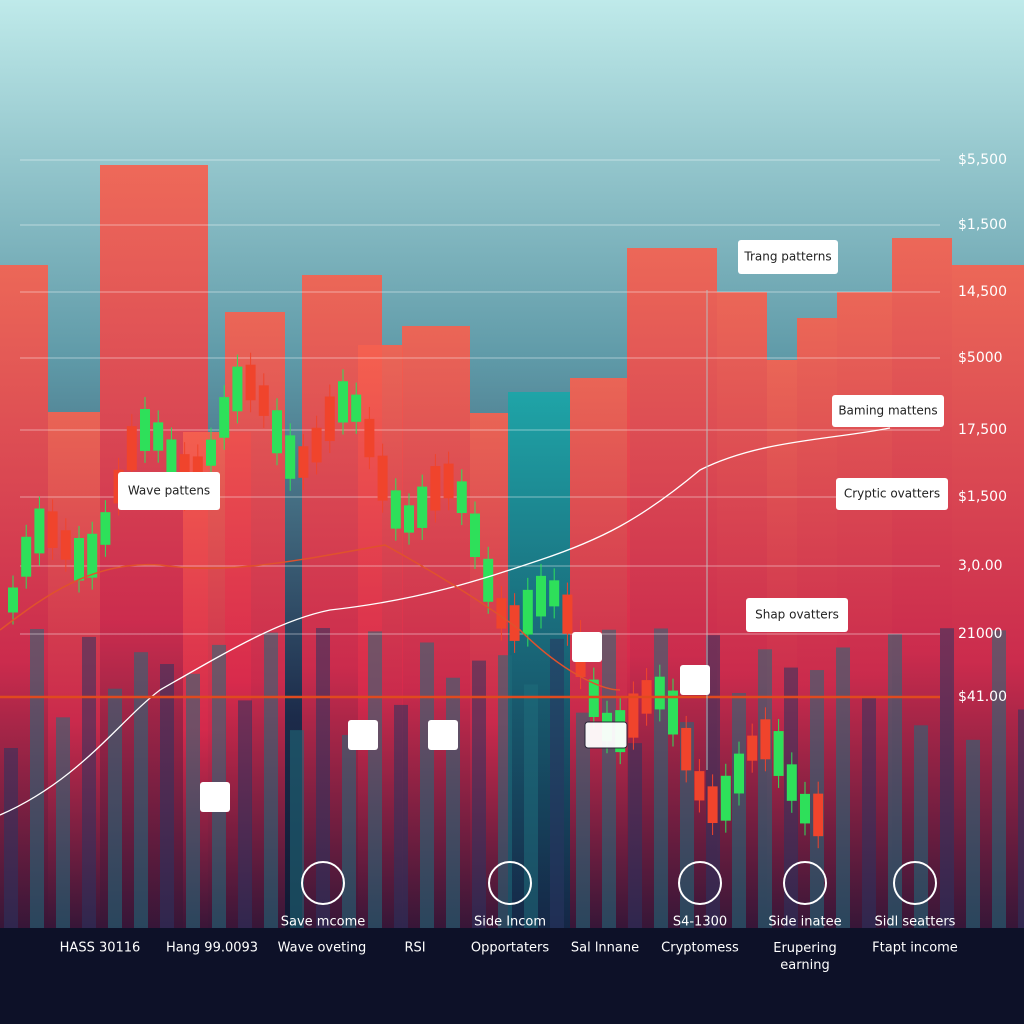 Image resolution: width=1024 pixels, height=1024 pixels. Describe the element at coordinates (310, 617) in the screenshot. I see `ma-line` at that location.